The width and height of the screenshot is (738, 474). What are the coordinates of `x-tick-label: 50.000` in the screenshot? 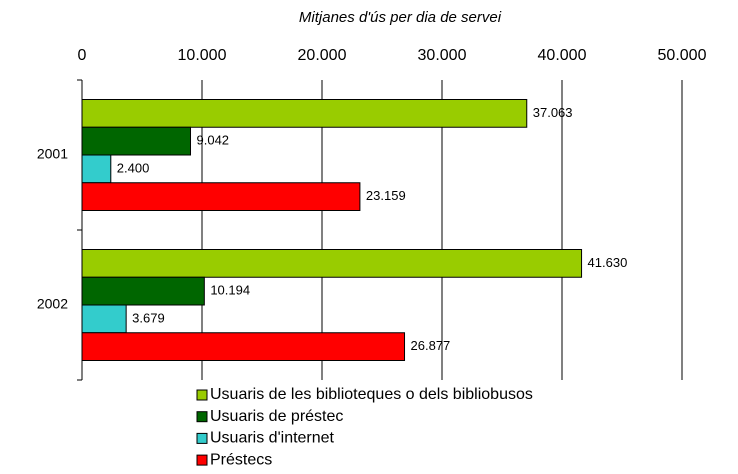 It's located at (682, 55).